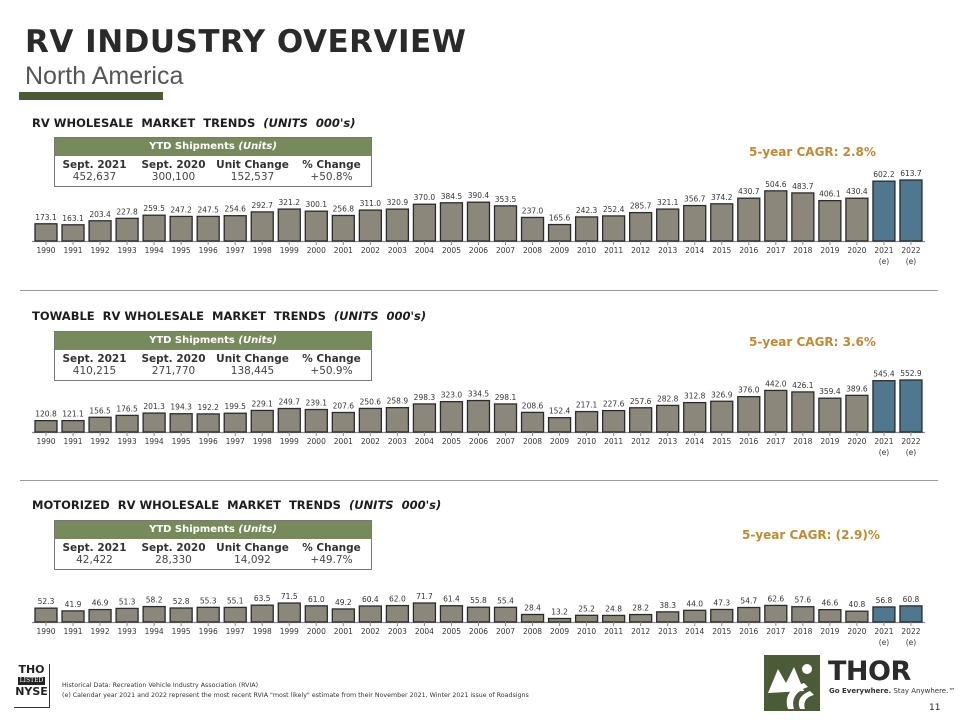 The height and width of the screenshot is (720, 960). What do you see at coordinates (235, 250) in the screenshot?
I see `x-tick-label: 1997` at bounding box center [235, 250].